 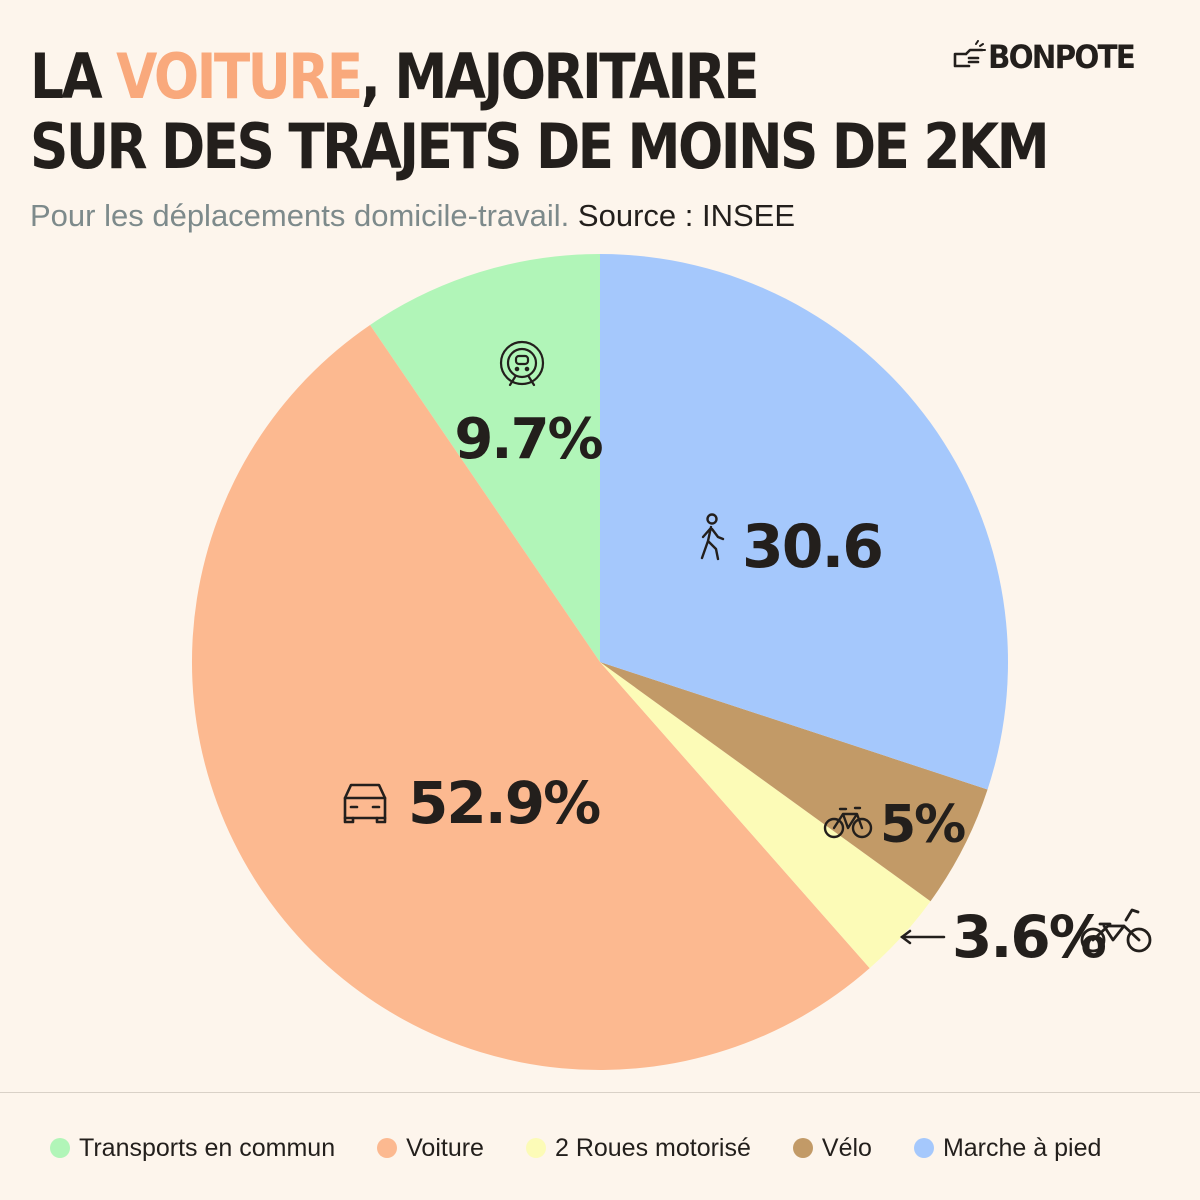 I want to click on slice-label-2-roues: 3.6%, so click(x=1029, y=937).